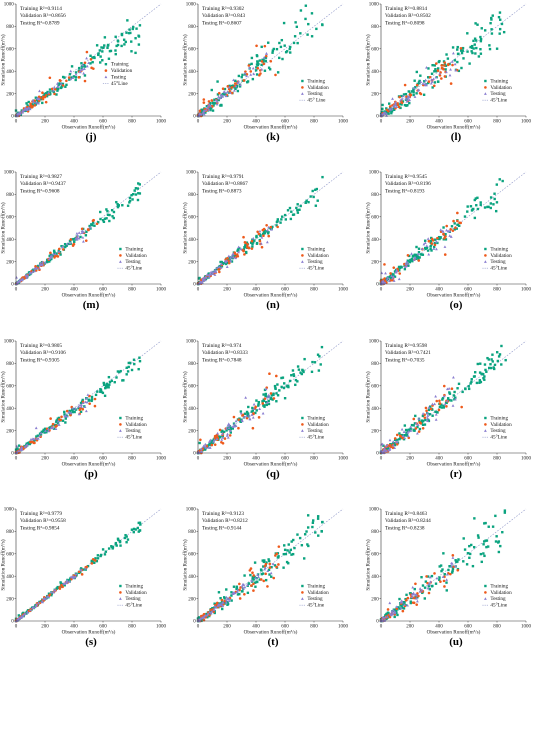 The height and width of the screenshot is (729, 550). What do you see at coordinates (89, 127) in the screenshot?
I see `x-axis-title: Observation Runoff(m³/s)` at bounding box center [89, 127].